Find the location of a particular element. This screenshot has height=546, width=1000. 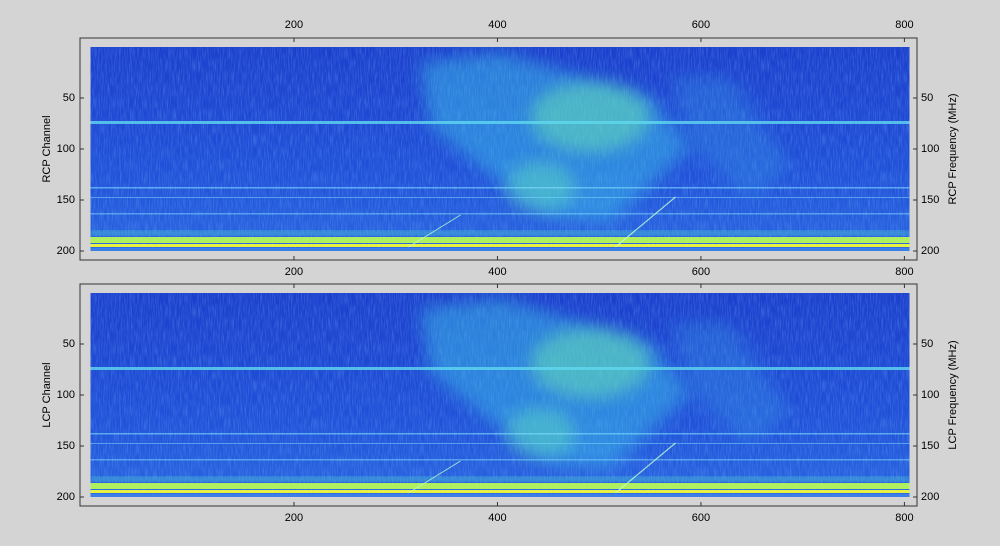

y2-axis-label: LCP Frequency (MHz) is located at coordinates (953, 394).